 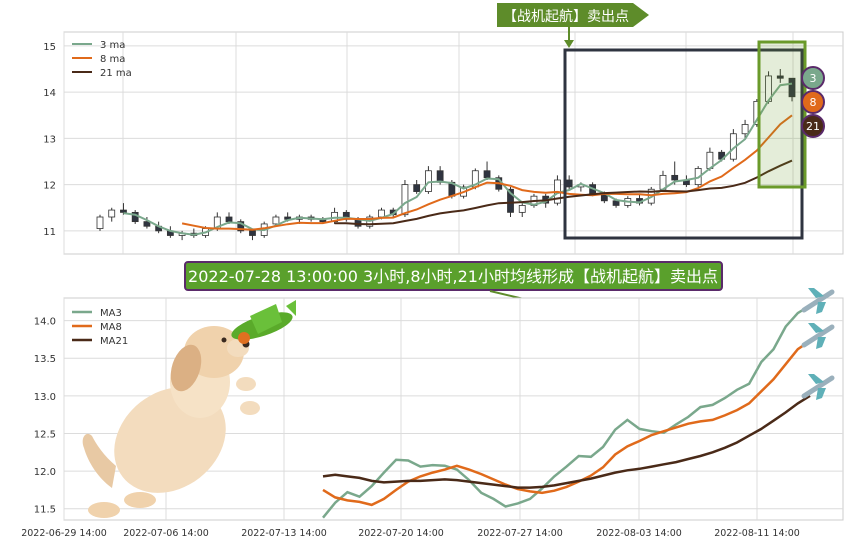 I want to click on legend-label-8ma: 8 ma, so click(x=112, y=59).